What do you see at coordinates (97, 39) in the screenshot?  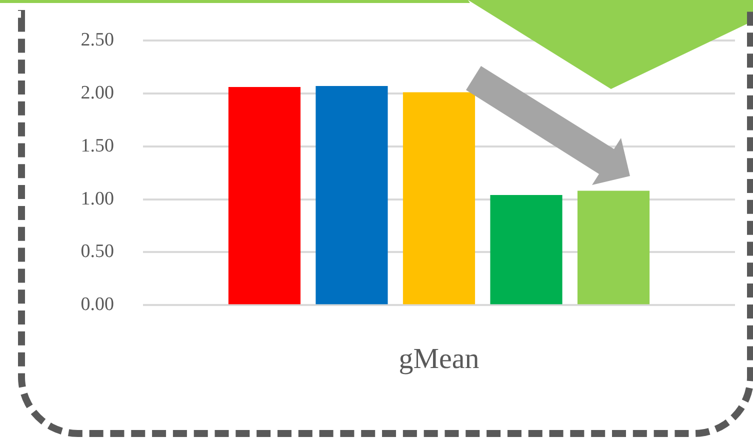 I see `y-tick-label: 2.50` at bounding box center [97, 39].